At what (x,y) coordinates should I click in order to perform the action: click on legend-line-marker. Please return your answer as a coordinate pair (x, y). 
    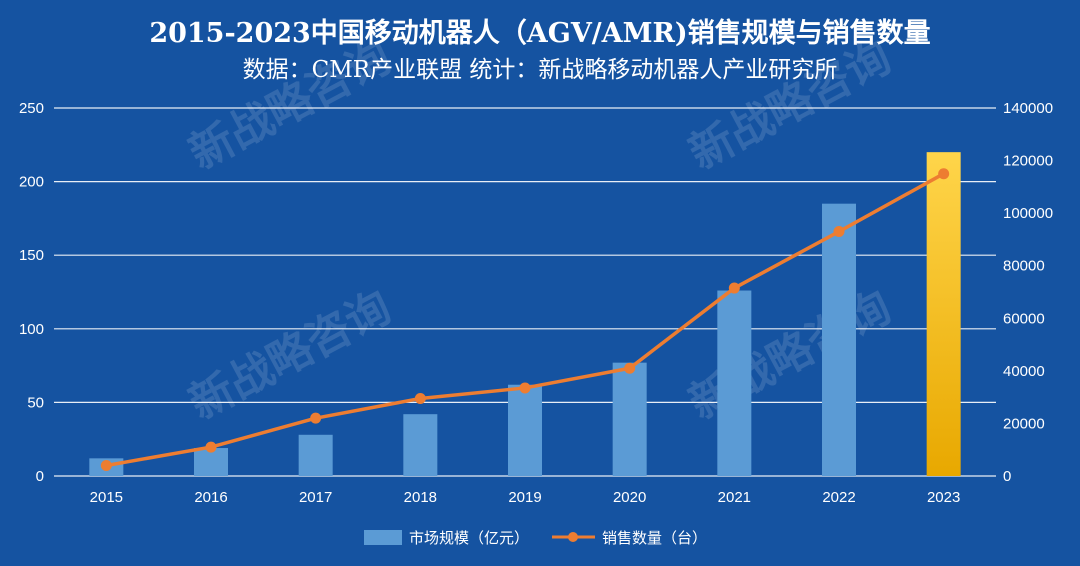
    Looking at the image, I should click on (573, 537).